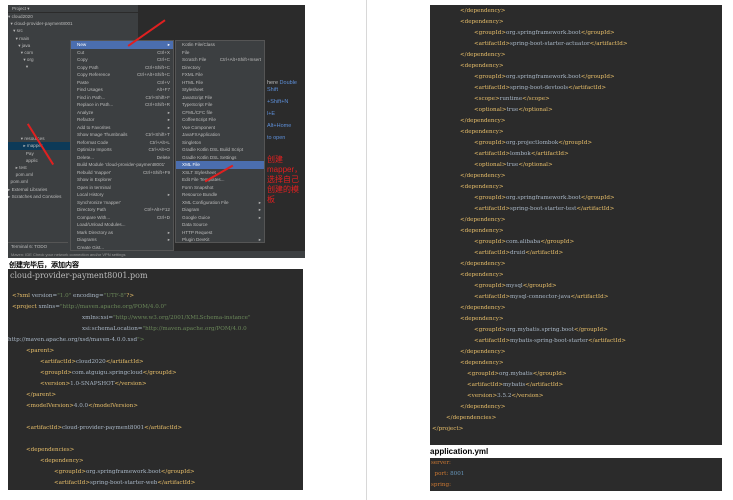 This screenshot has width=733, height=500. Describe the element at coordinates (122, 173) in the screenshot. I see `menu-item-rebuild-mapper: Rebuild 'mapper' Ctrl+Shift+F9` at that location.